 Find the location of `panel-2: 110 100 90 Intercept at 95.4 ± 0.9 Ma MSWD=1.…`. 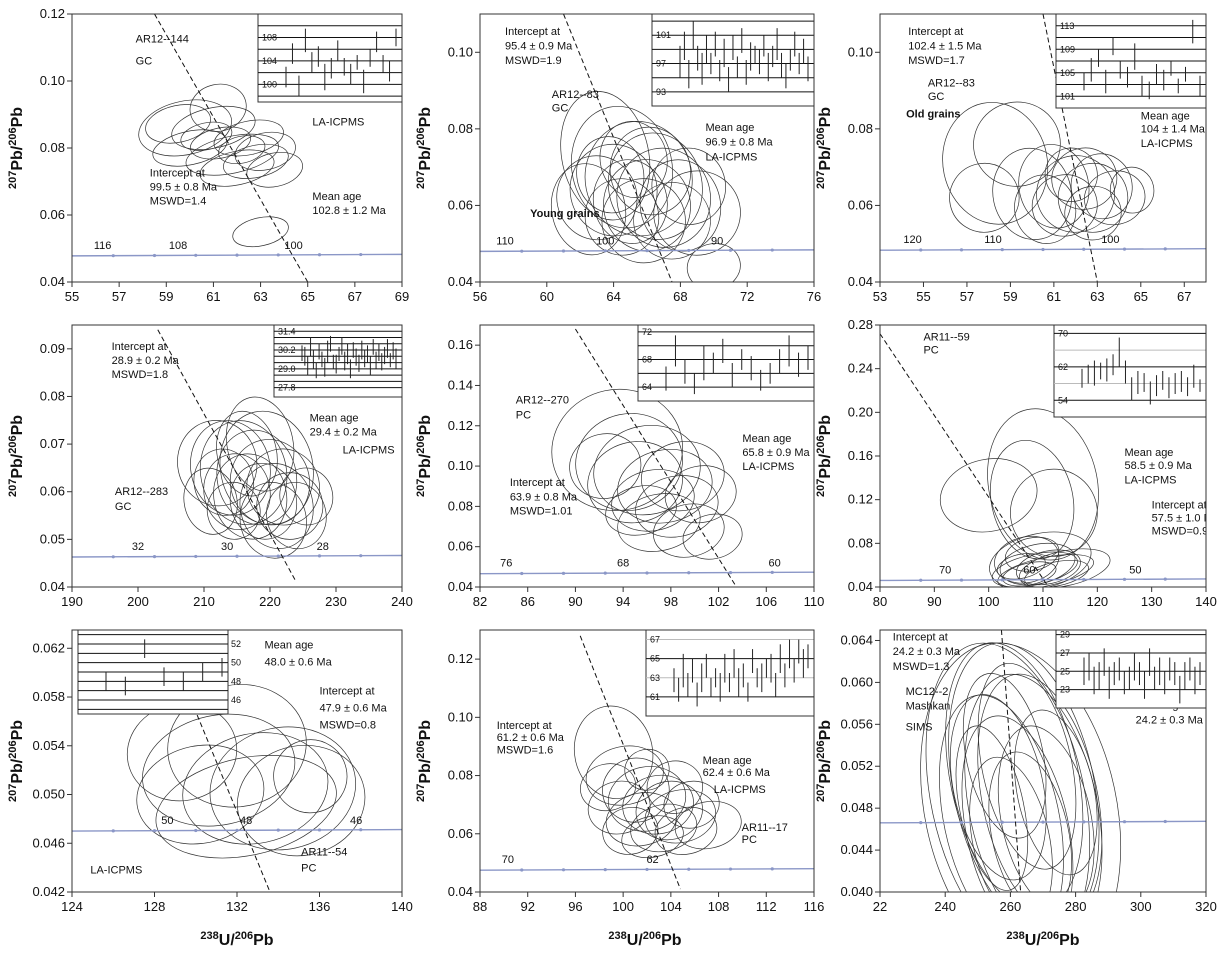

panel-2: 110 100 90 Intercept at 95.4 ± 0.9 Ma MSWD=1.… is located at coordinates (618, 158).